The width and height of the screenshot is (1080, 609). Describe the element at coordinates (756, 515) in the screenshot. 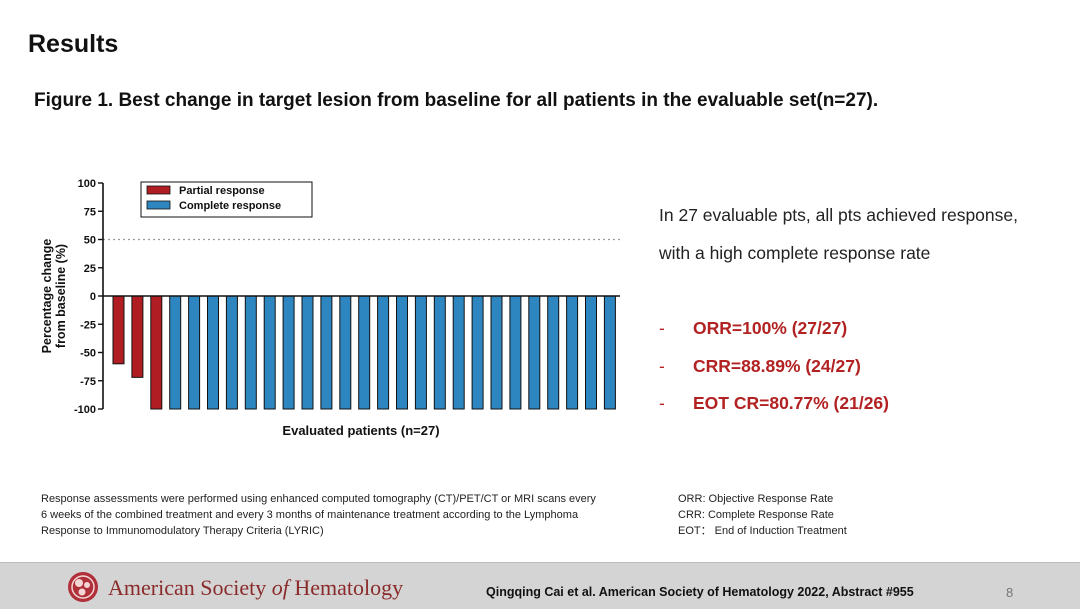

I see `abbr-crr: CRR: Complete Response Rate` at that location.